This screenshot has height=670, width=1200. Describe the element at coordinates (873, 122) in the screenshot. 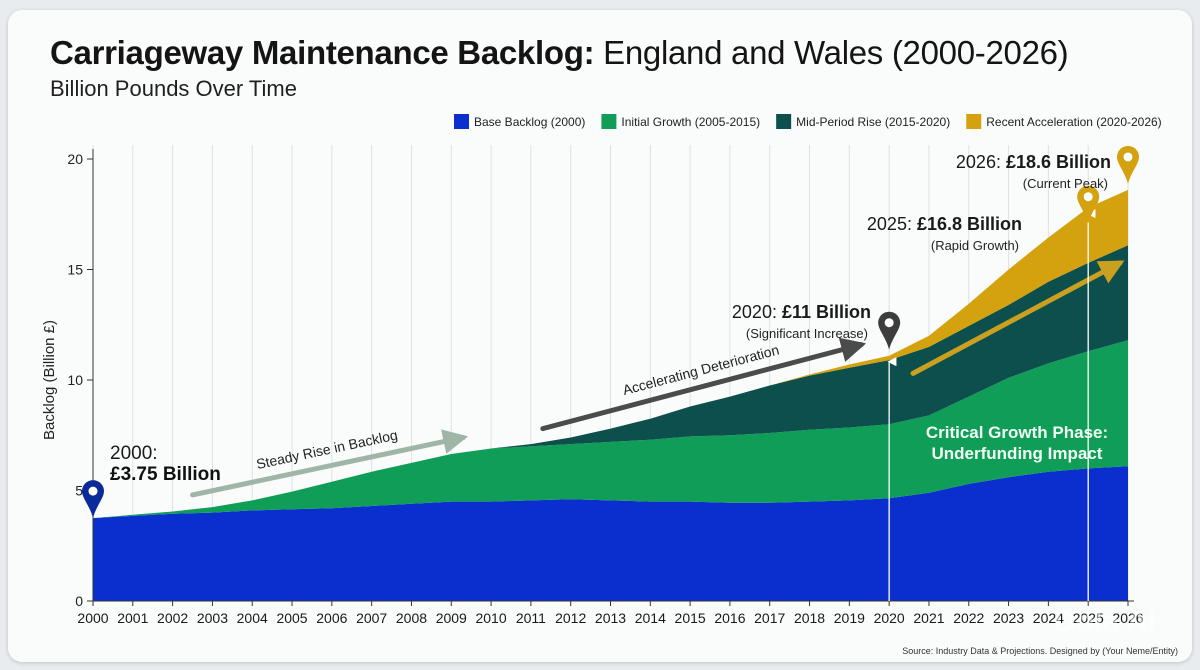

I see `legend-label-3: Mid-Period Rise (2015-2020)` at that location.